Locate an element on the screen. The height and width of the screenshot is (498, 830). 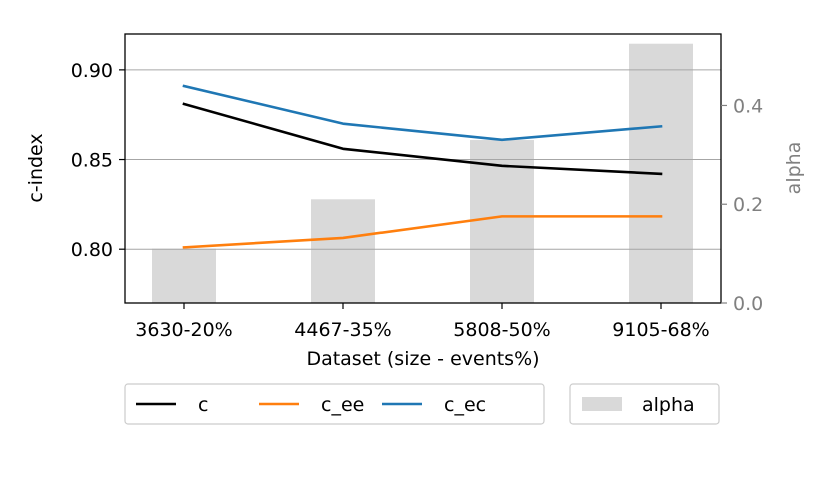
legend-lines: c c_ee c_ec is located at coordinates (334, 404).